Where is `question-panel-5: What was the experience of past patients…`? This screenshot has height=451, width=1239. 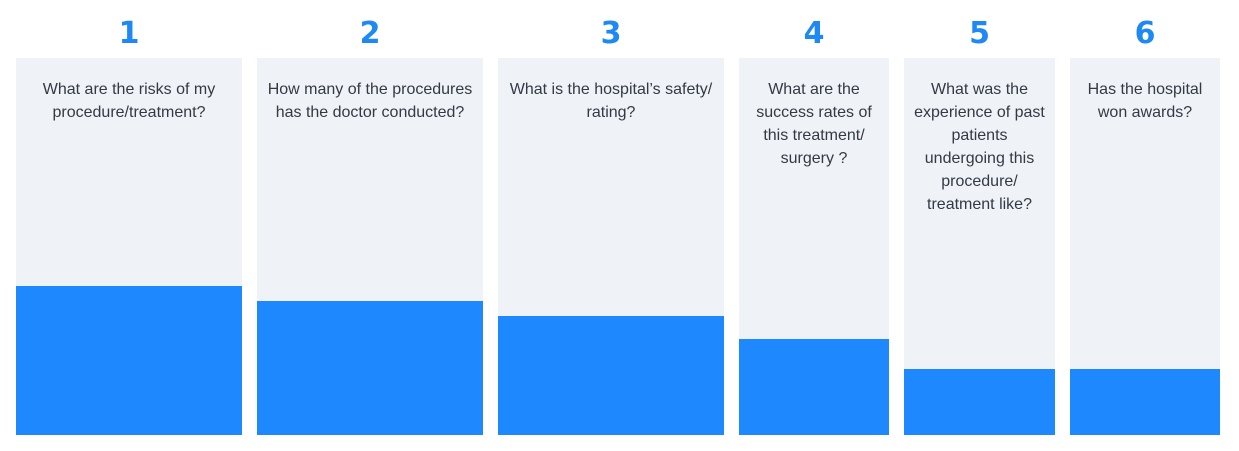 question-panel-5: What was the experience of past patients… is located at coordinates (979, 246).